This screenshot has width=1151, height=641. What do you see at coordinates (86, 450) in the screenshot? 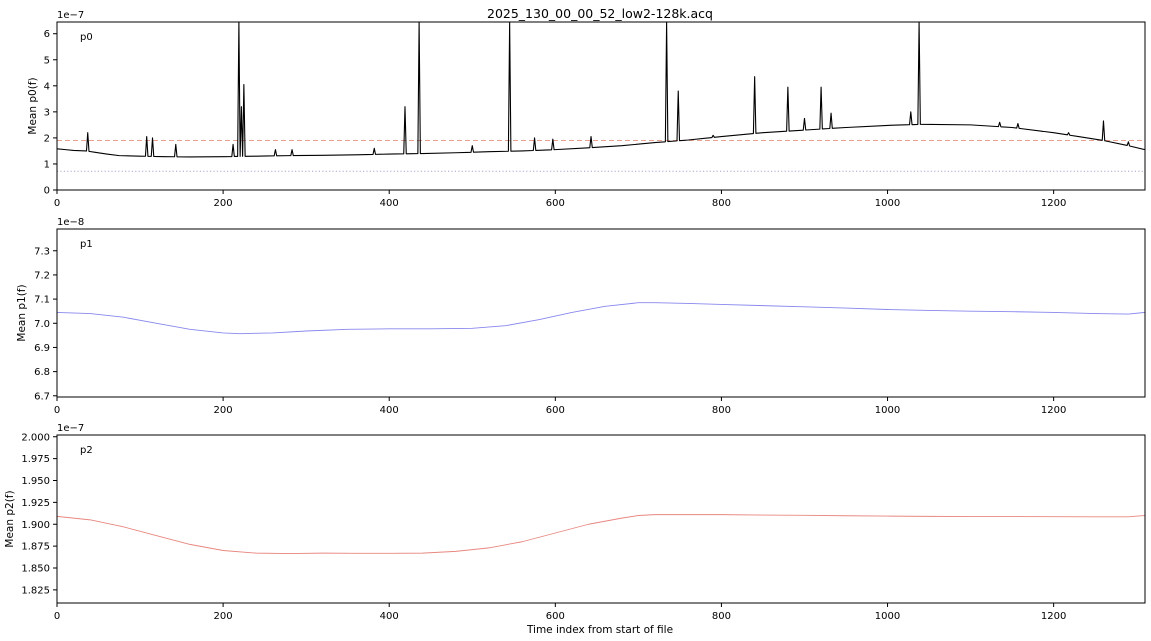
I see `panel-label: p2` at bounding box center [86, 450].